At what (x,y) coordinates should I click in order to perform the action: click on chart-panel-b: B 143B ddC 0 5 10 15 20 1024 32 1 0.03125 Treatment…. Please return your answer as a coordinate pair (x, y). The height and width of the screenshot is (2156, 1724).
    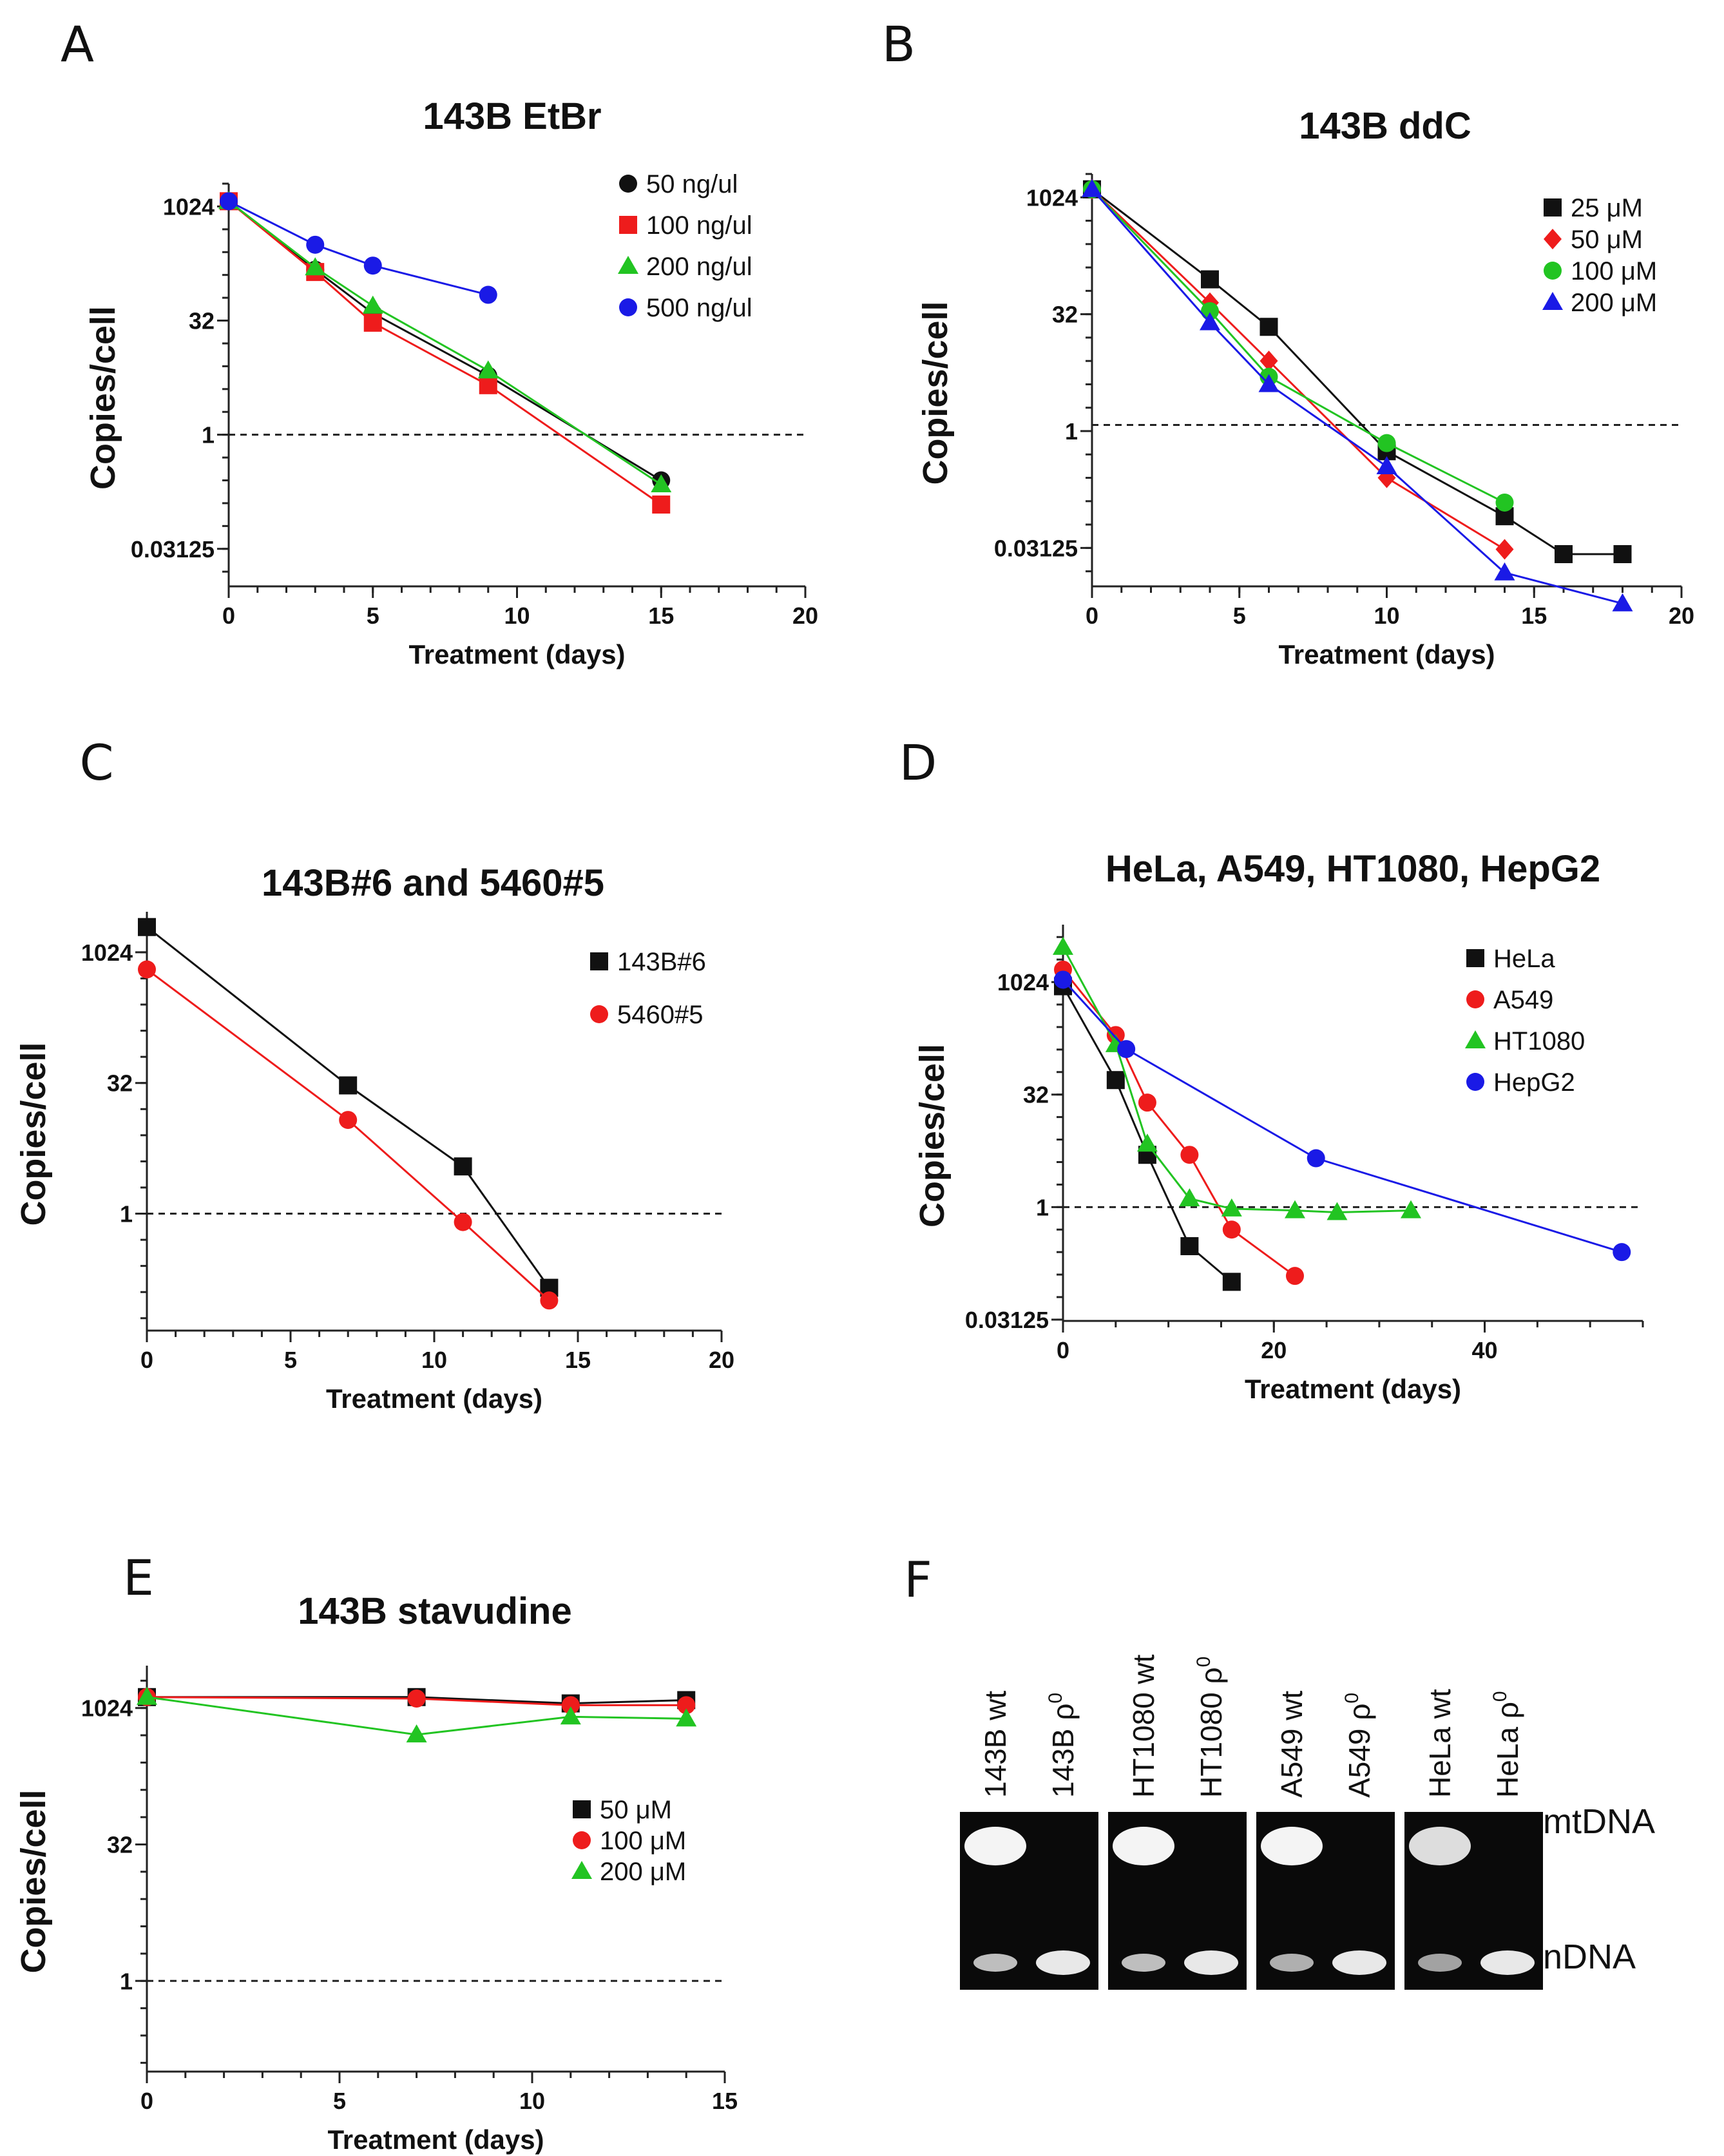
    Looking at the image, I should click on (1288, 342).